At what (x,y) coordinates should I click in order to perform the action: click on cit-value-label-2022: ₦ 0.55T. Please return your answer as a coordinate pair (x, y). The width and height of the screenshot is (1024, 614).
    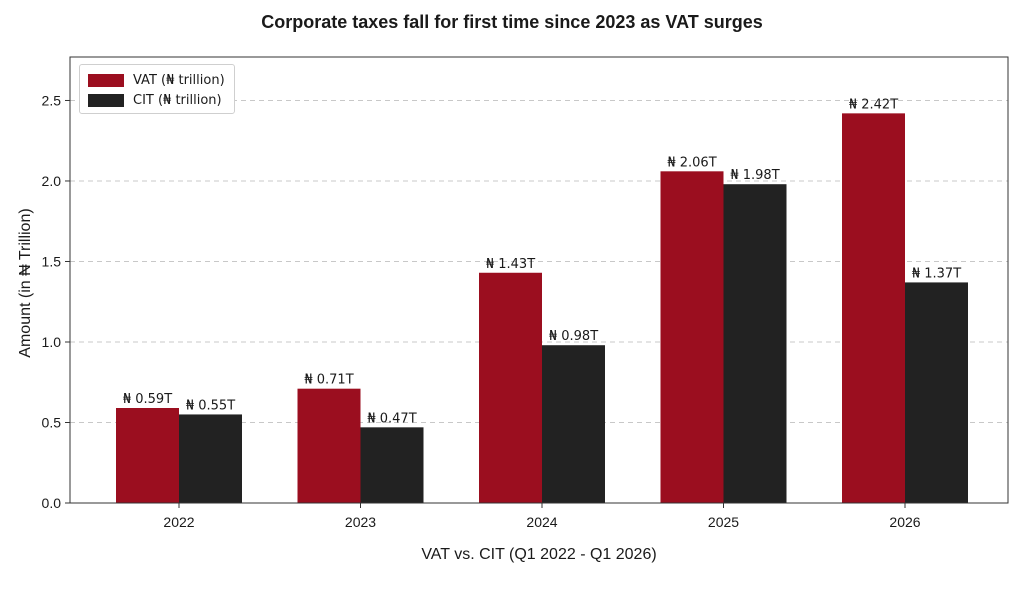
    Looking at the image, I should click on (210, 405).